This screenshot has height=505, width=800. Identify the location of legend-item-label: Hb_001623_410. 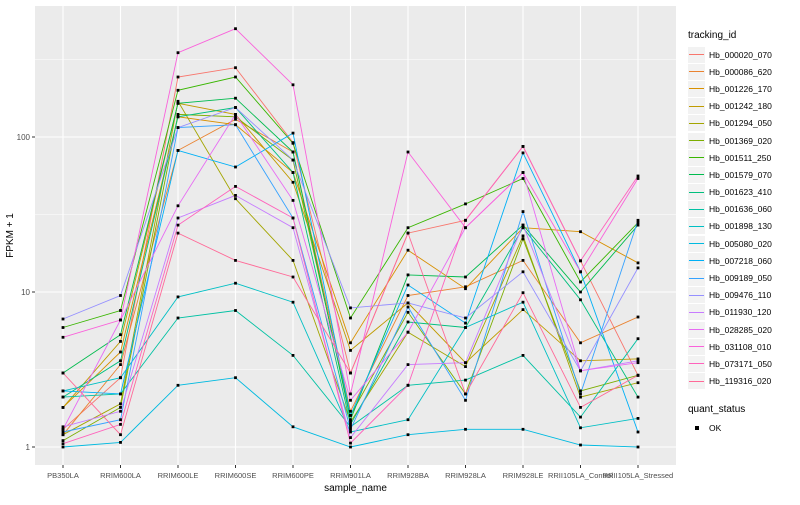
(740, 192).